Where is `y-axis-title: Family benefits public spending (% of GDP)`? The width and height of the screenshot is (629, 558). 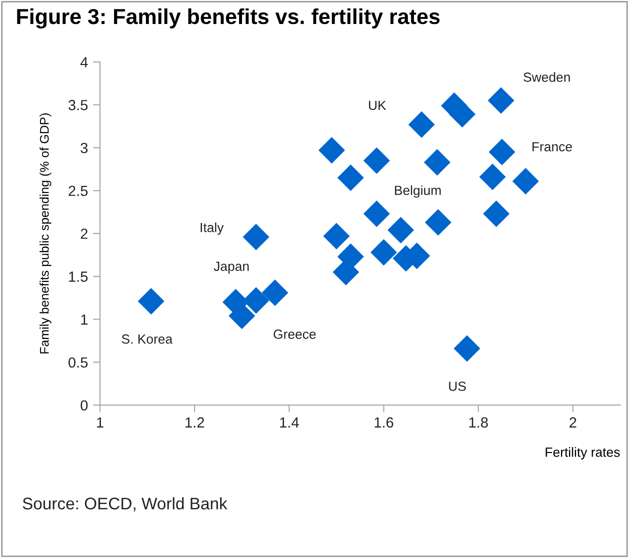 y-axis-title: Family benefits public spending (% of GDP) is located at coordinates (46, 233).